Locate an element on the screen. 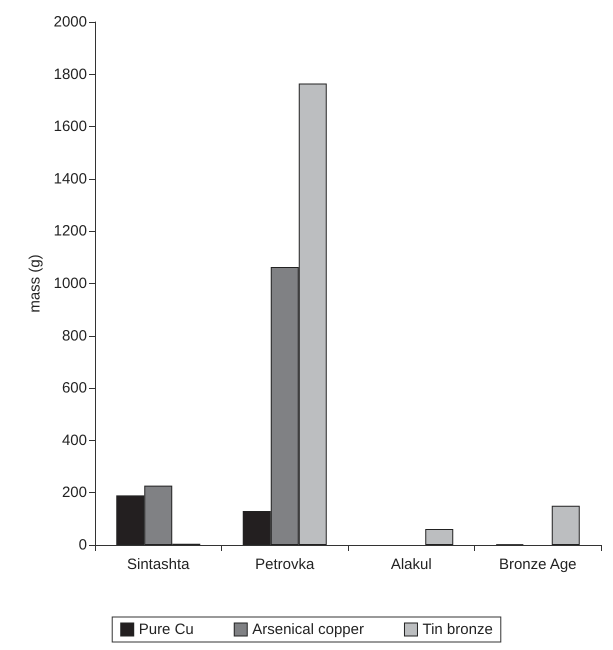  y-tick-label: 200 is located at coordinates (74, 493).